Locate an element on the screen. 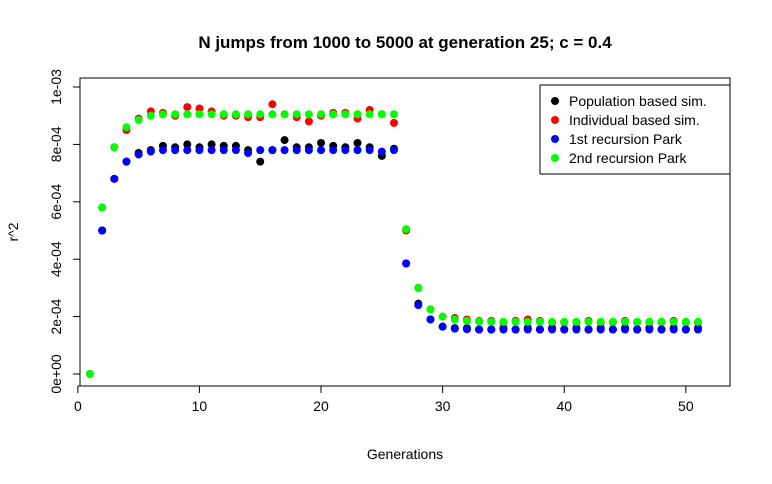  legend-marker is located at coordinates (555, 139).